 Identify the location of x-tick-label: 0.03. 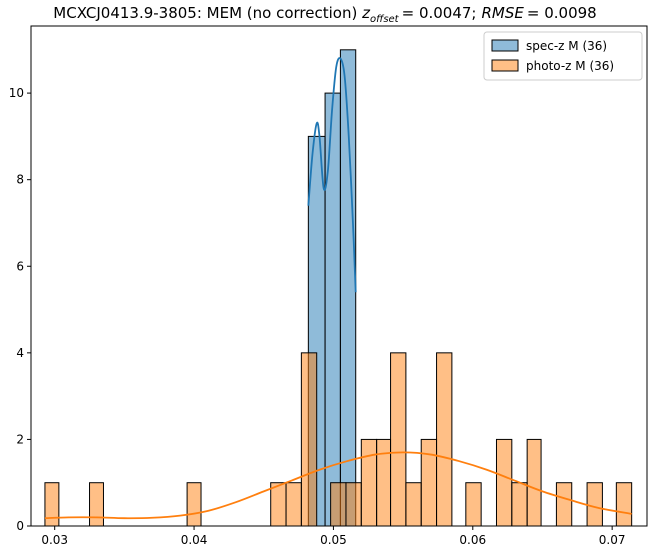
(54, 540).